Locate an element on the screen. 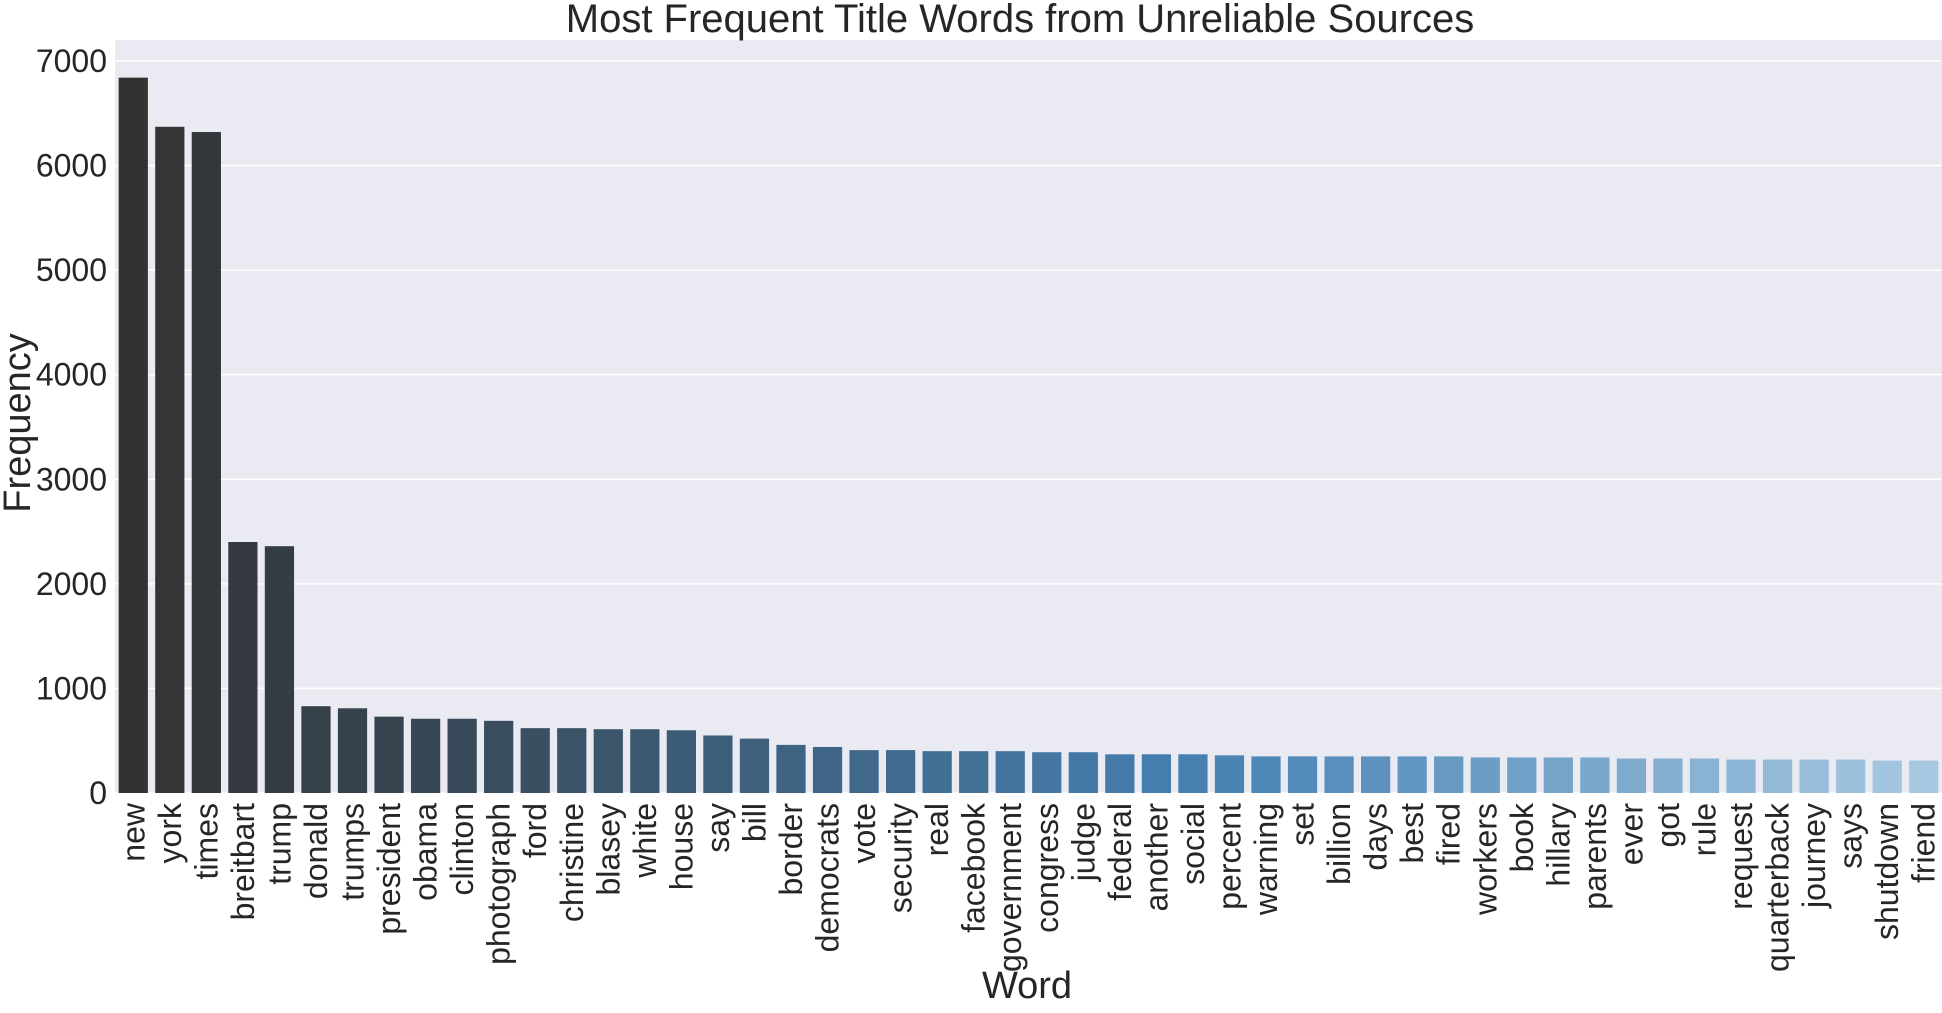  bar-white is located at coordinates (645, 761).